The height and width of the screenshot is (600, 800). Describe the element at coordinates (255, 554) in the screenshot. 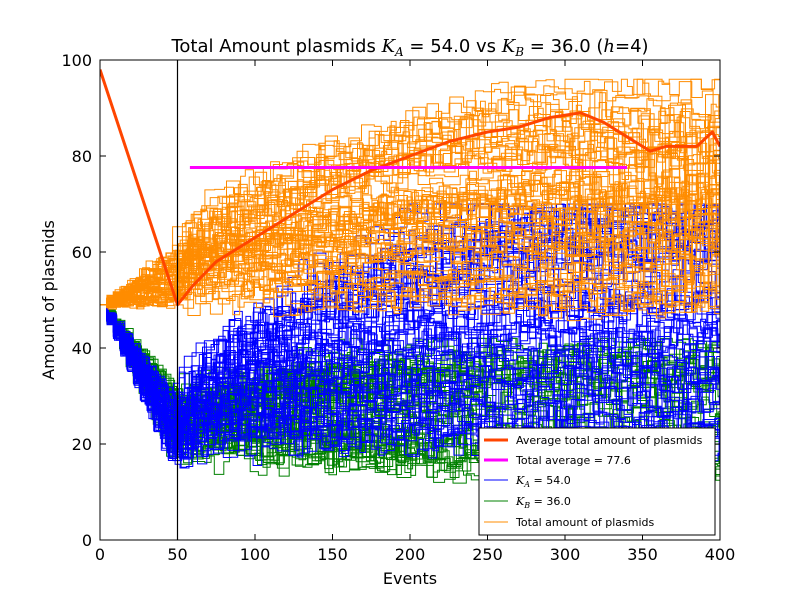

I see `x-tick-label-2: 100` at that location.